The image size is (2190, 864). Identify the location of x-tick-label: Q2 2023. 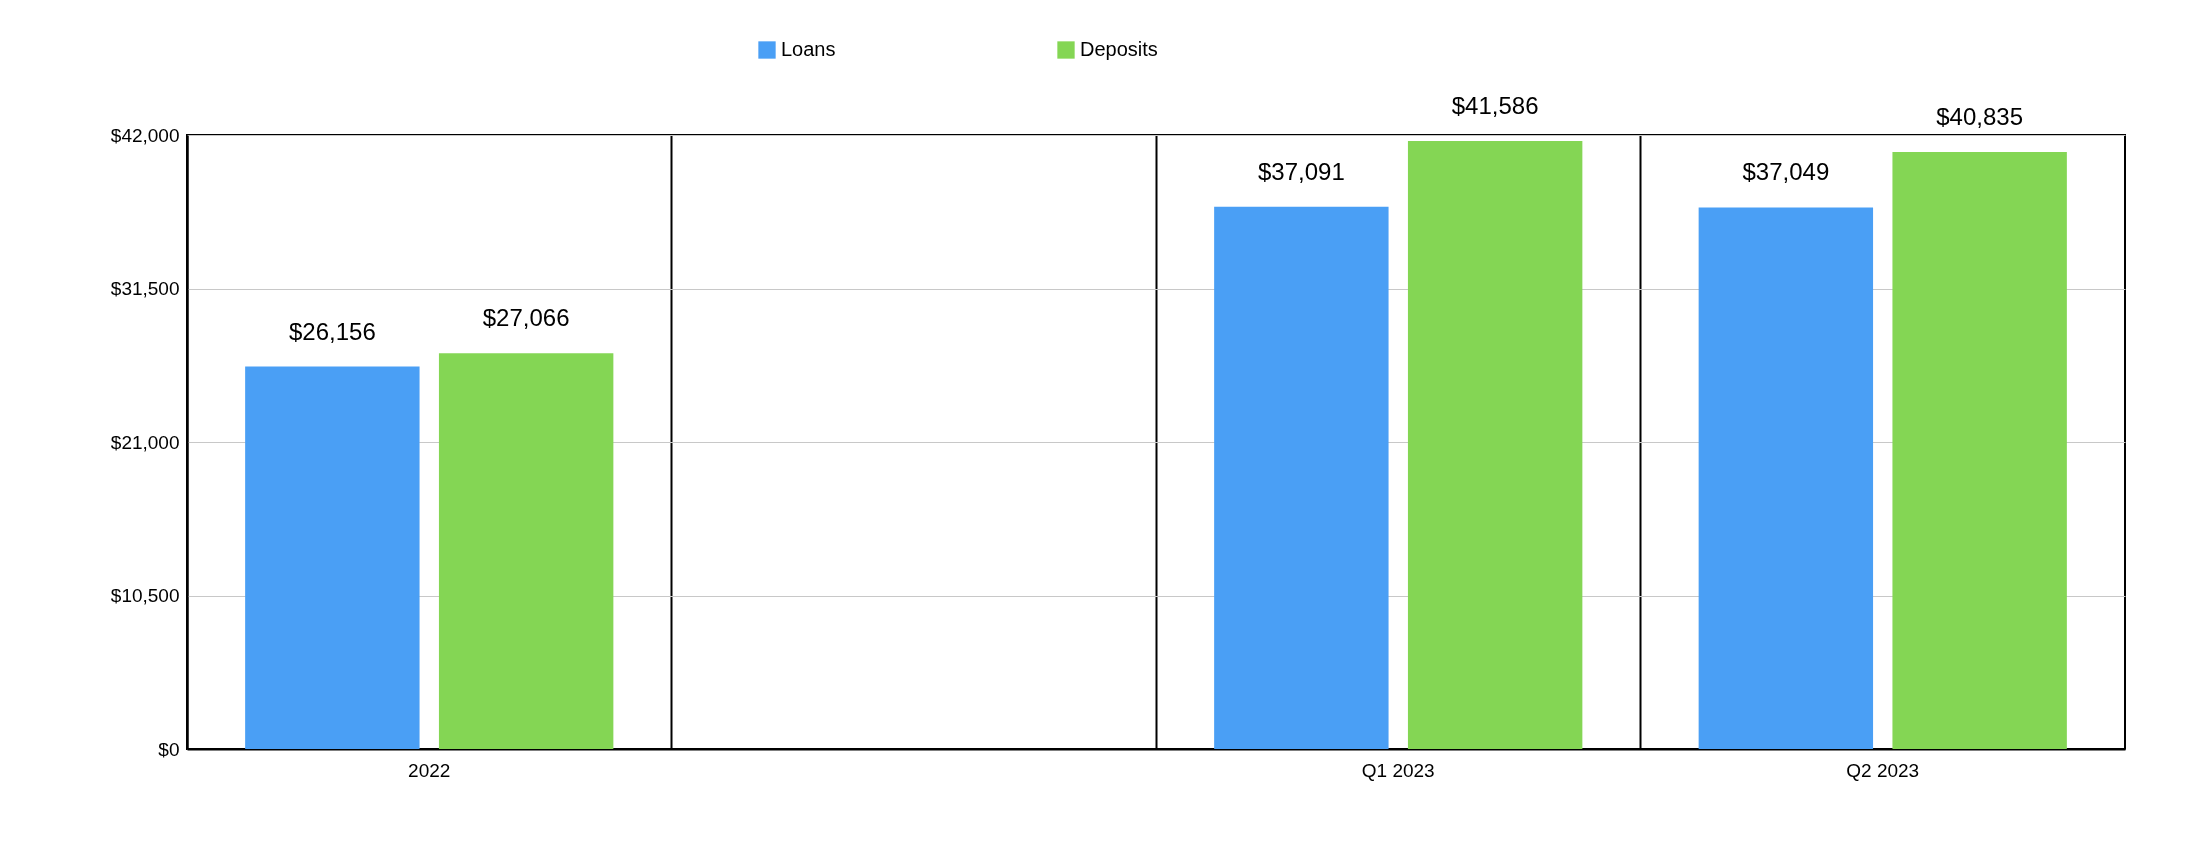
(1883, 770).